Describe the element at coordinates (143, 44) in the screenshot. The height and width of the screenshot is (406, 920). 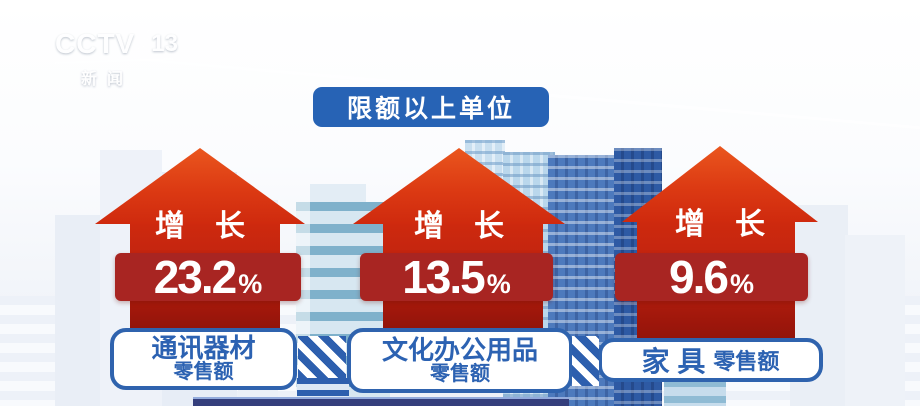
I see `cctv-logo-slash-icon` at that location.